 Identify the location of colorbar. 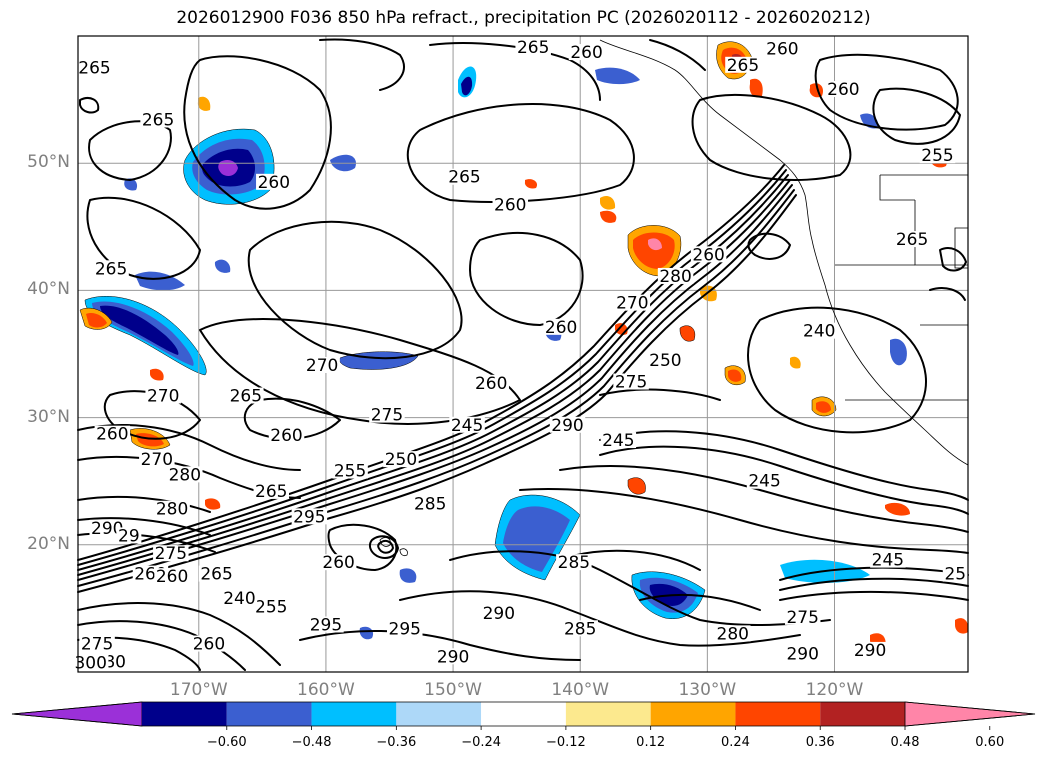
(523, 715).